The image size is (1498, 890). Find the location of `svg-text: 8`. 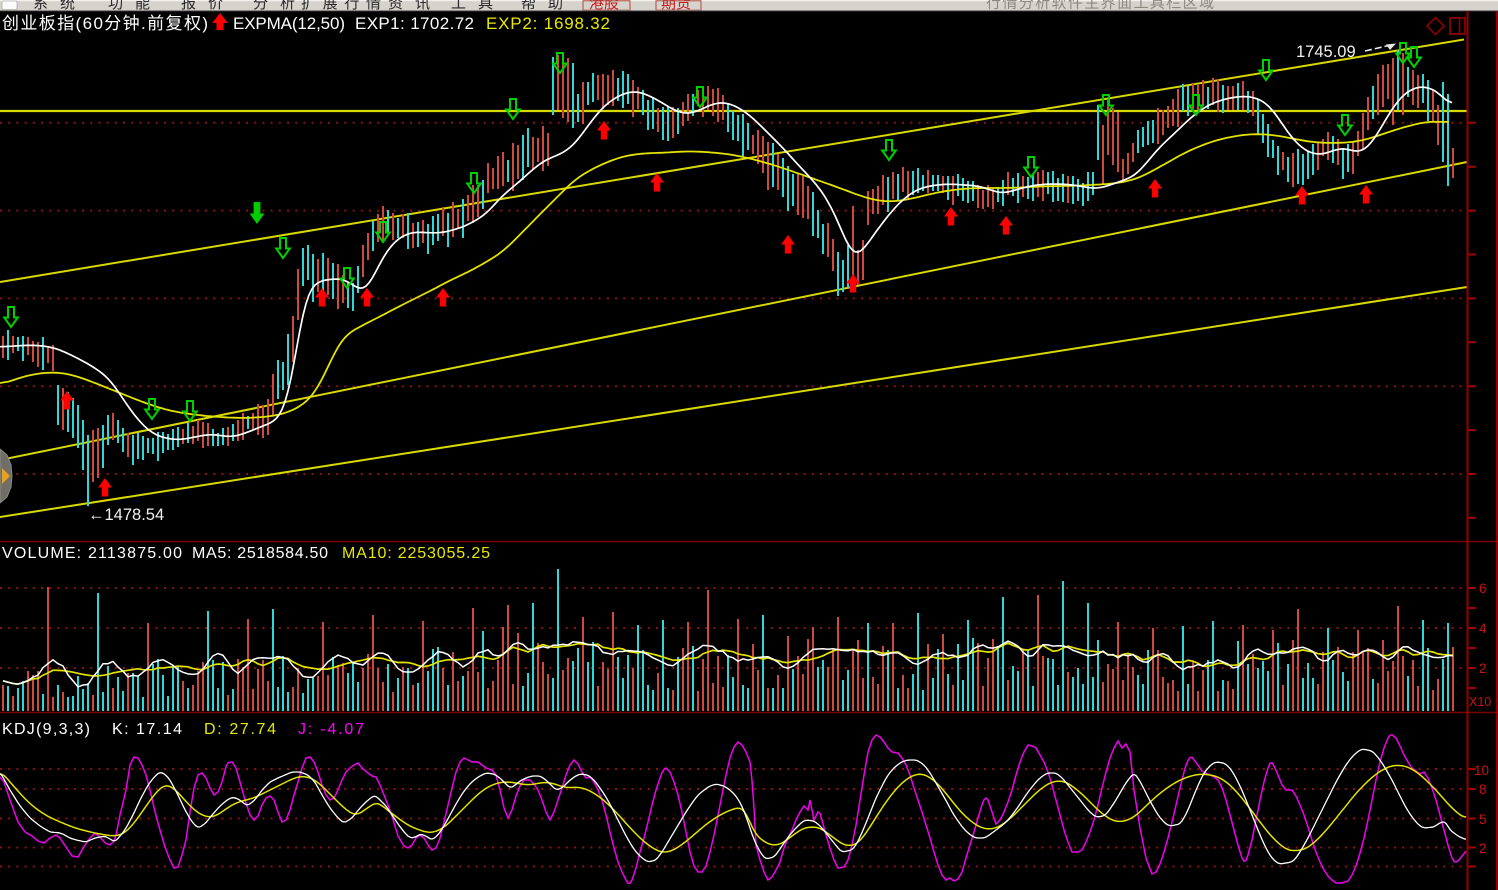

svg-text: 8 is located at coordinates (1483, 789).